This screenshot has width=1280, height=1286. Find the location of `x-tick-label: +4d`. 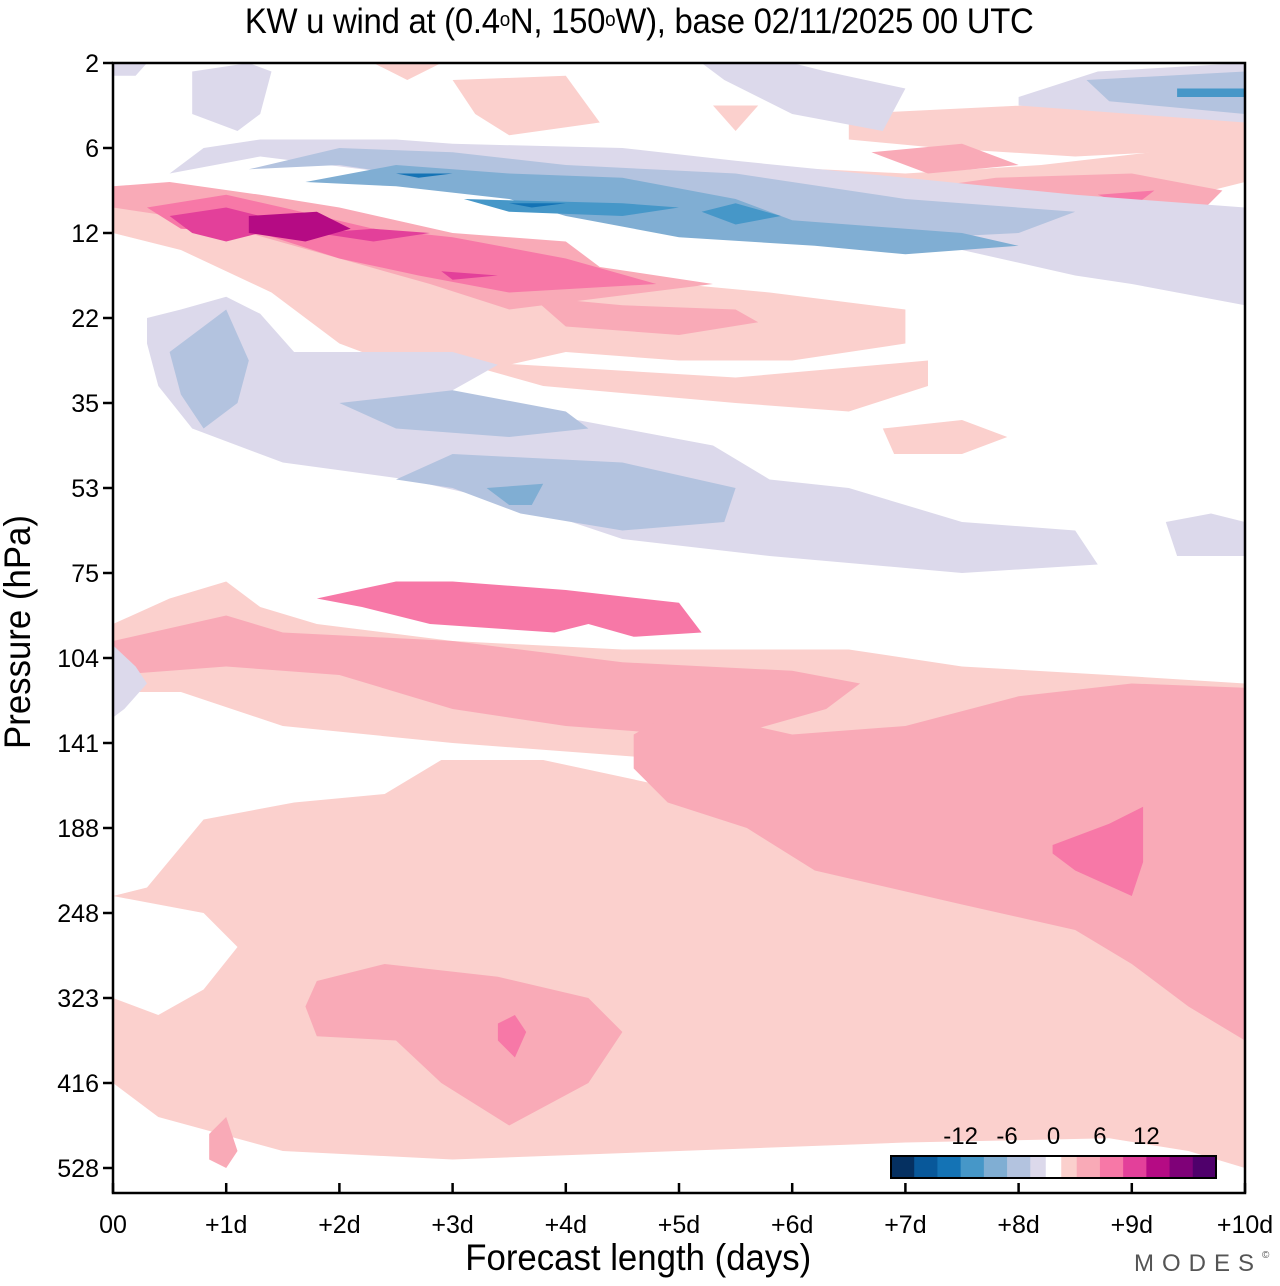

x-tick-label: +4d is located at coordinates (566, 1225).